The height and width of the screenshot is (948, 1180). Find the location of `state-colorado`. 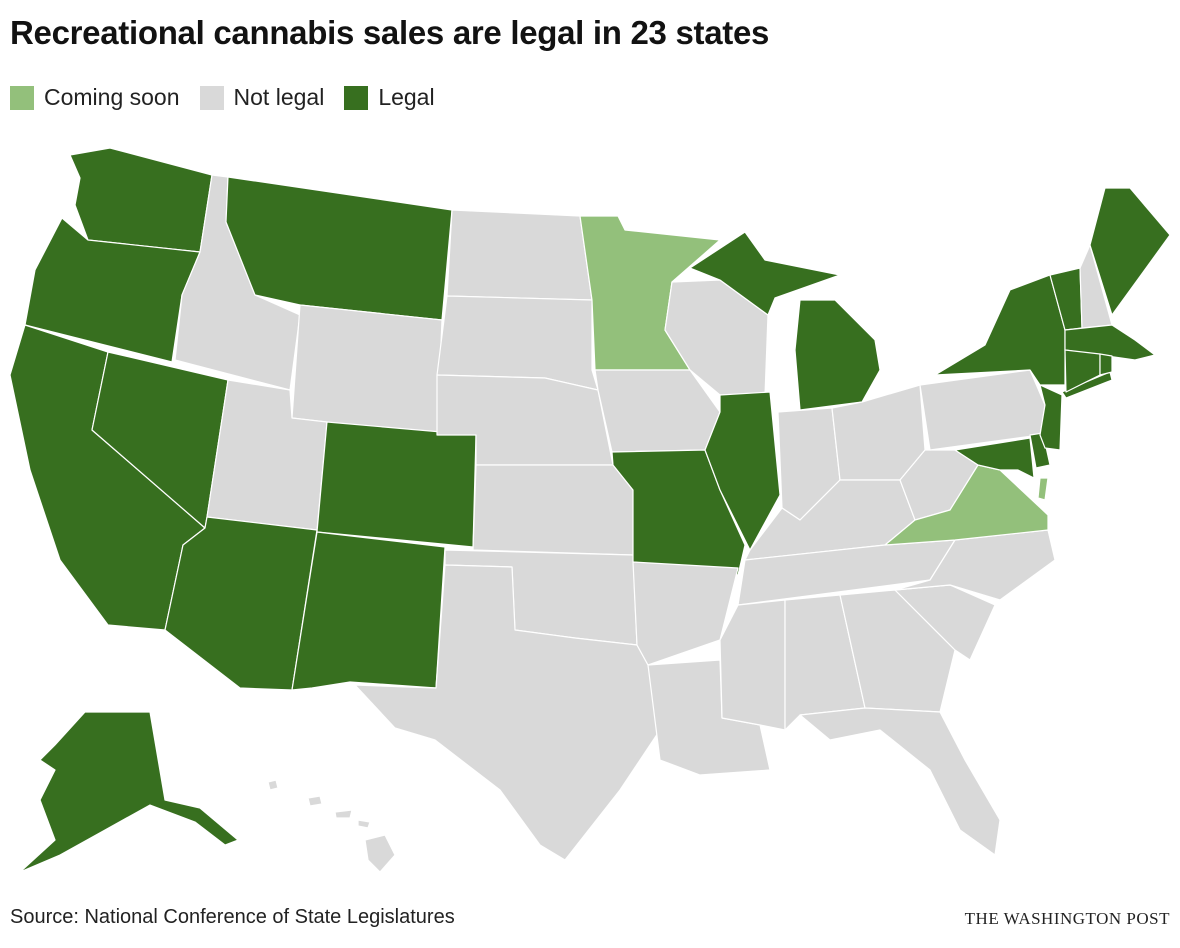

state-colorado is located at coordinates (396, 484).